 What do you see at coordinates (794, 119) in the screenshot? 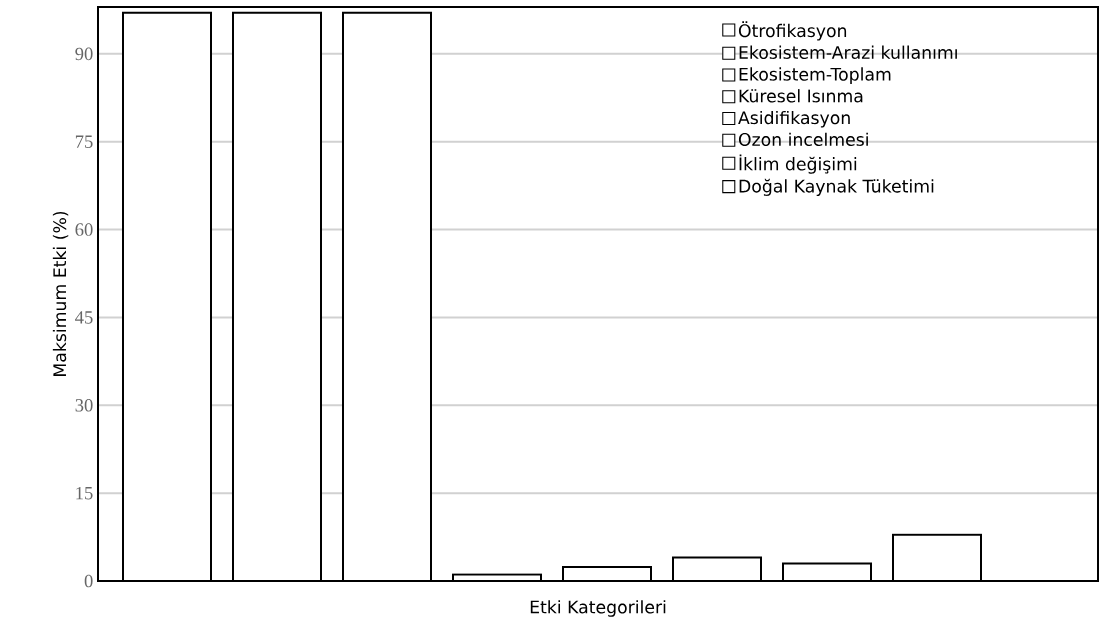
I see `legend-label: Asidifikasyon` at bounding box center [794, 119].